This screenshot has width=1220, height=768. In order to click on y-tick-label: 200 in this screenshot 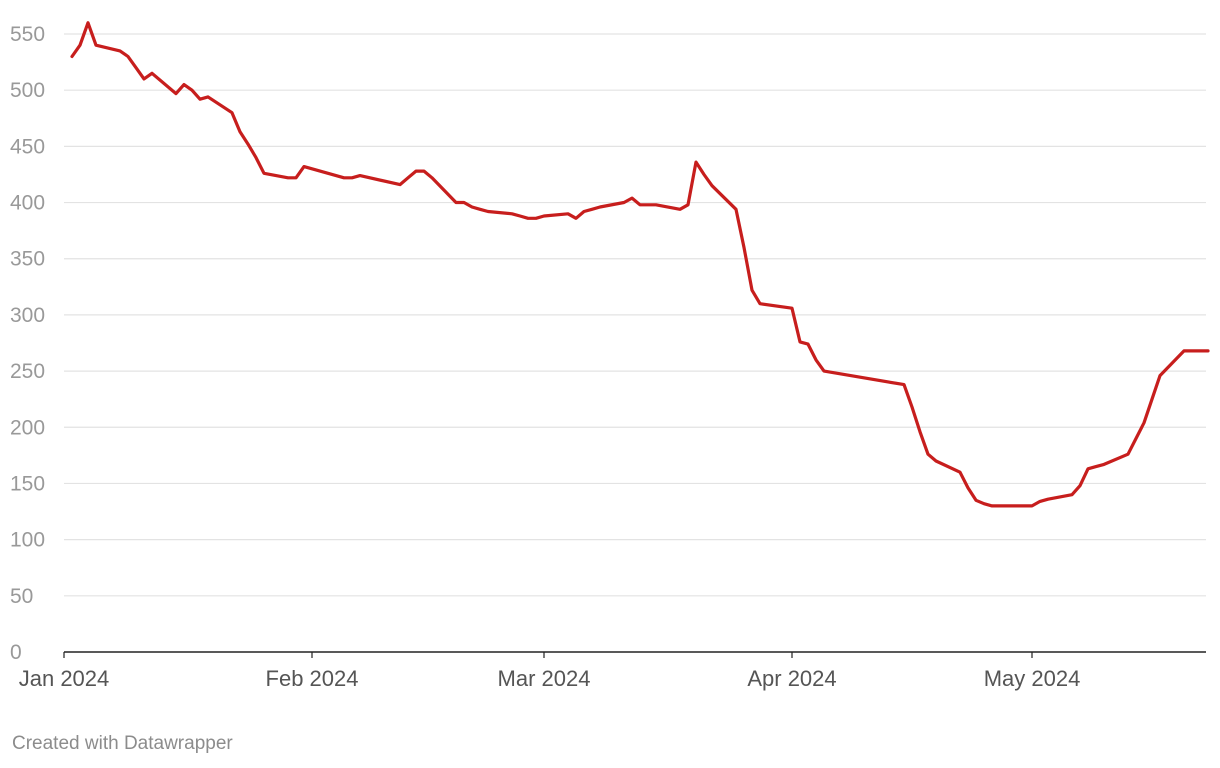, I will do `click(27, 427)`.